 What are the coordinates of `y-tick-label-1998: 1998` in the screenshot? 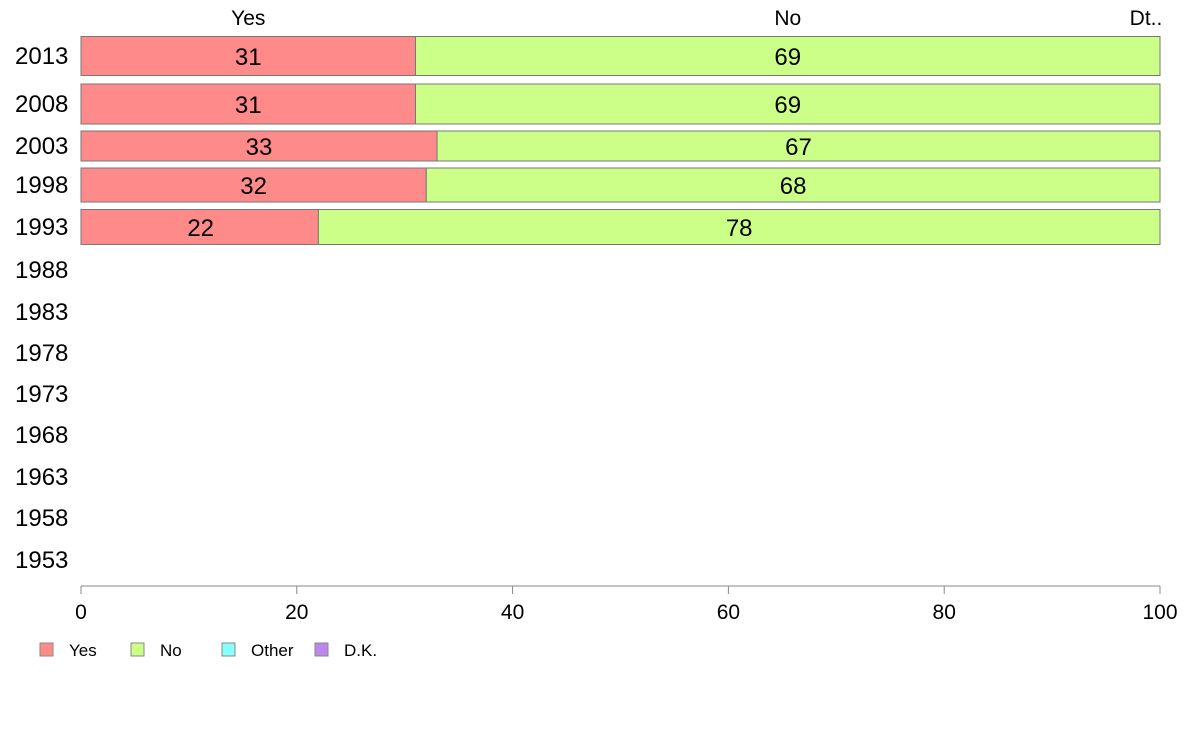 It's located at (41, 185).